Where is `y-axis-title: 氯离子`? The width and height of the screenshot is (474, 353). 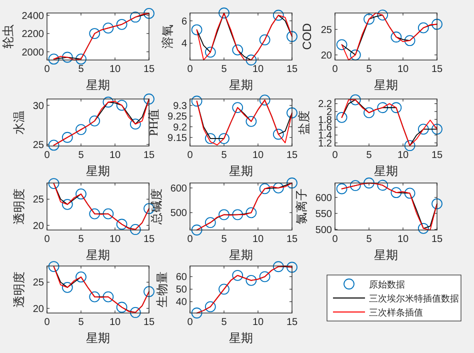
y-axis-title: 氯离子 is located at coordinates (301, 206).